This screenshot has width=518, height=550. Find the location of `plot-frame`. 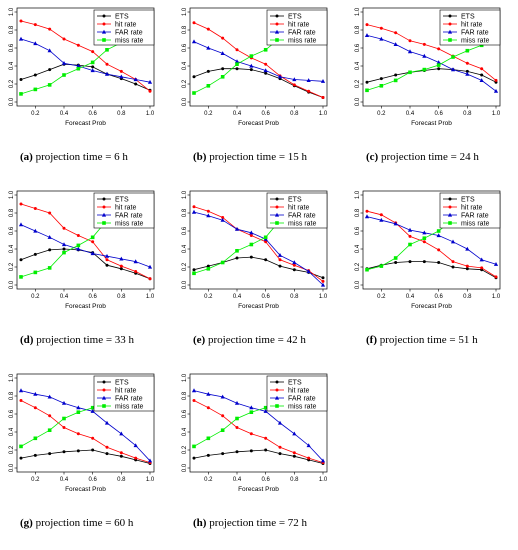

plot-frame is located at coordinates (258, 423).